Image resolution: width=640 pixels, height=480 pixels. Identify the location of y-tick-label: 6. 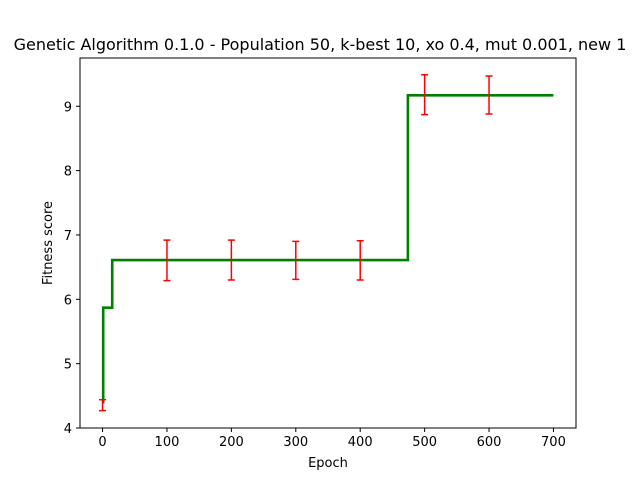
(68, 300).